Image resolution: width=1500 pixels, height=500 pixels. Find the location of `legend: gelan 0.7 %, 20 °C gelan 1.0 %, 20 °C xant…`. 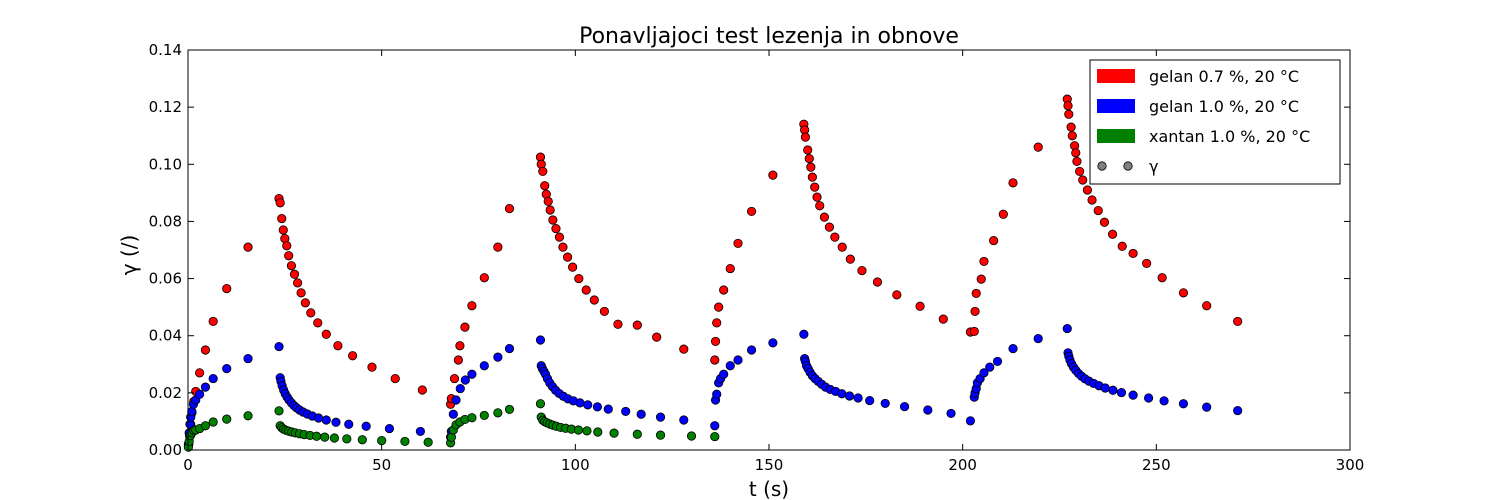

legend: gelan 0.7 %, 20 °C gelan 1.0 %, 20 °C xant… is located at coordinates (1215, 122).